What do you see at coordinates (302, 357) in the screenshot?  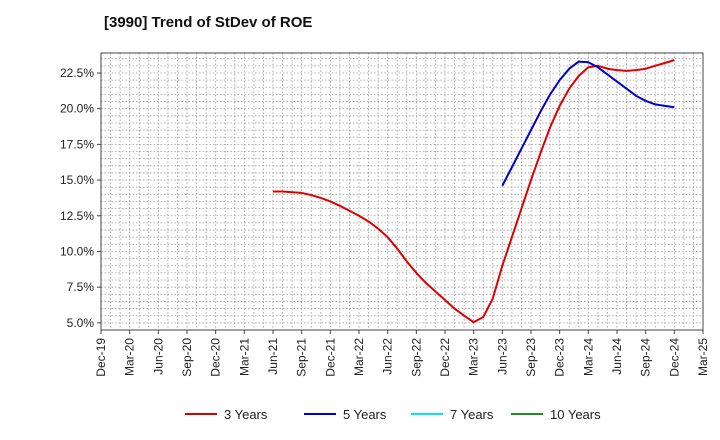 I see `x-tick-label: Sep-21` at bounding box center [302, 357].